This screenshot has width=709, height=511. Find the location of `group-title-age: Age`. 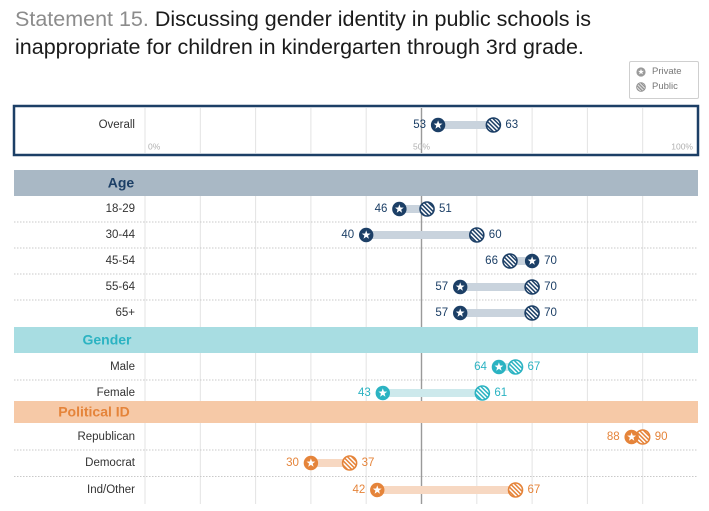

group-title-age: Age is located at coordinates (121, 183).